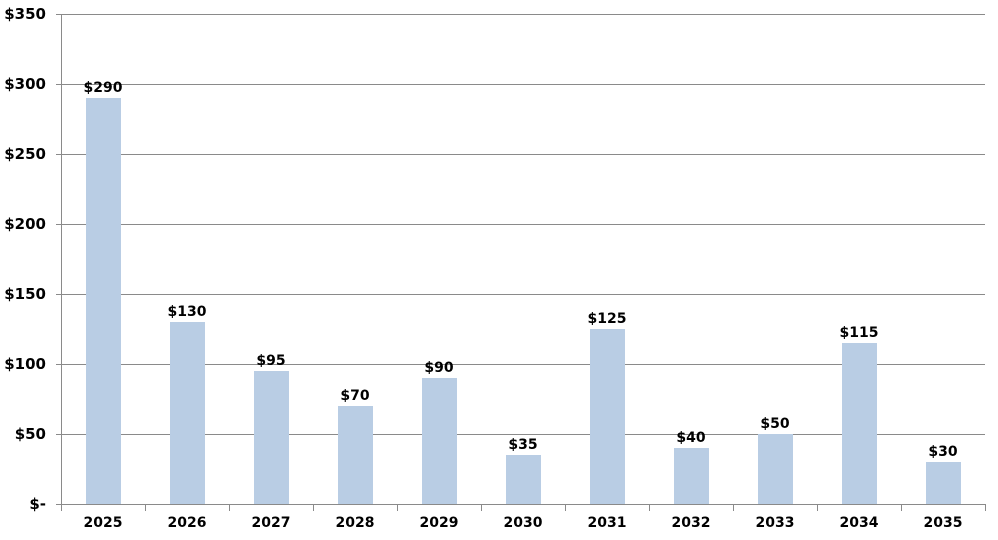 The image size is (998, 540). I want to click on x-axis-label: 2030, so click(523, 523).